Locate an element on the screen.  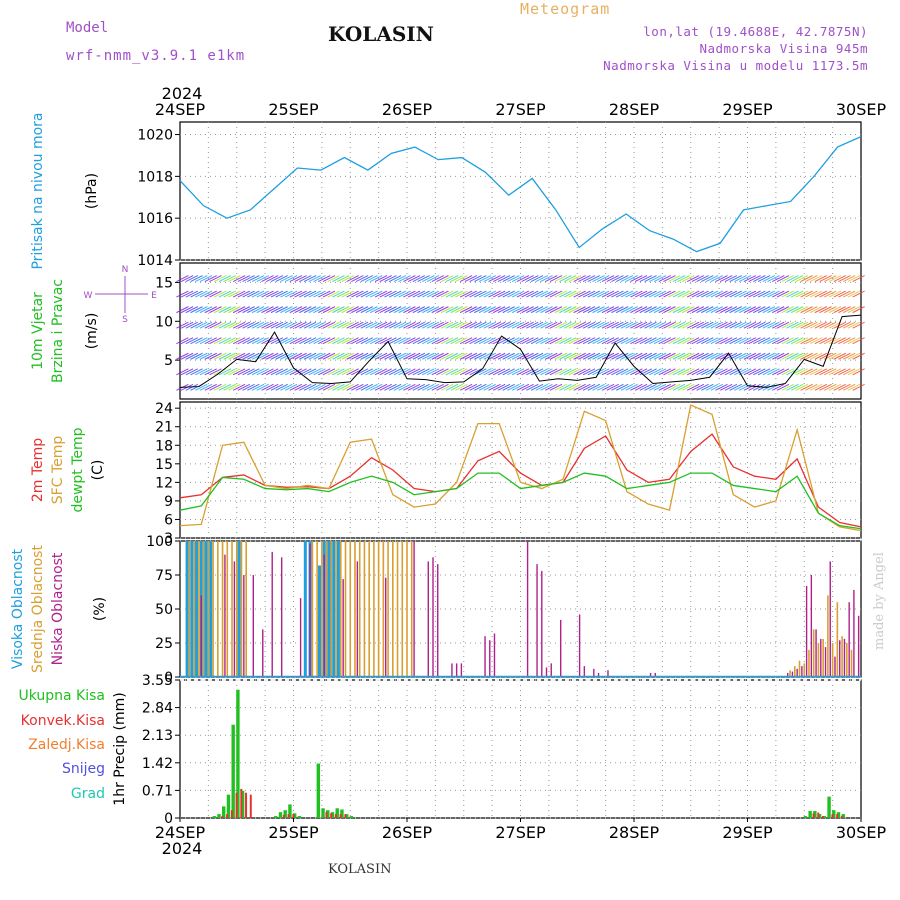
bottom-date-label: 25SEP is located at coordinates (293, 832).